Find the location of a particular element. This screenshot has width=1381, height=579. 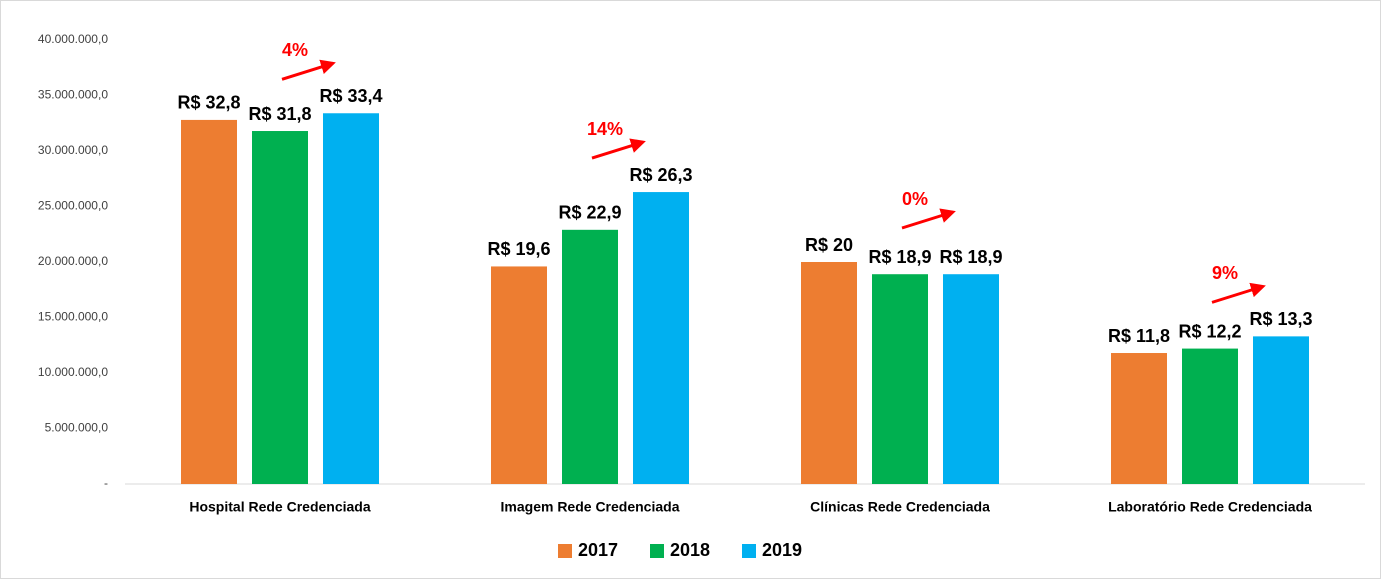

annotation: 4% is located at coordinates (295, 50).